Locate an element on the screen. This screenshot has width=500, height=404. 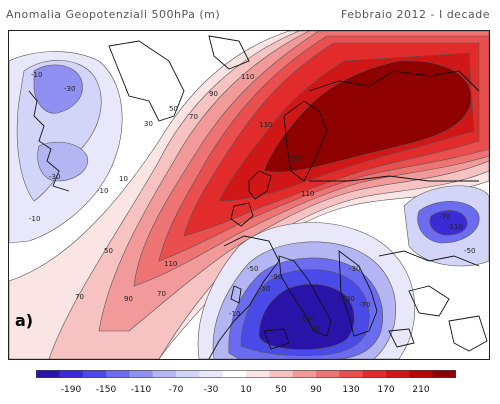
positive-anomaly-core is located at coordinates (367, 116).